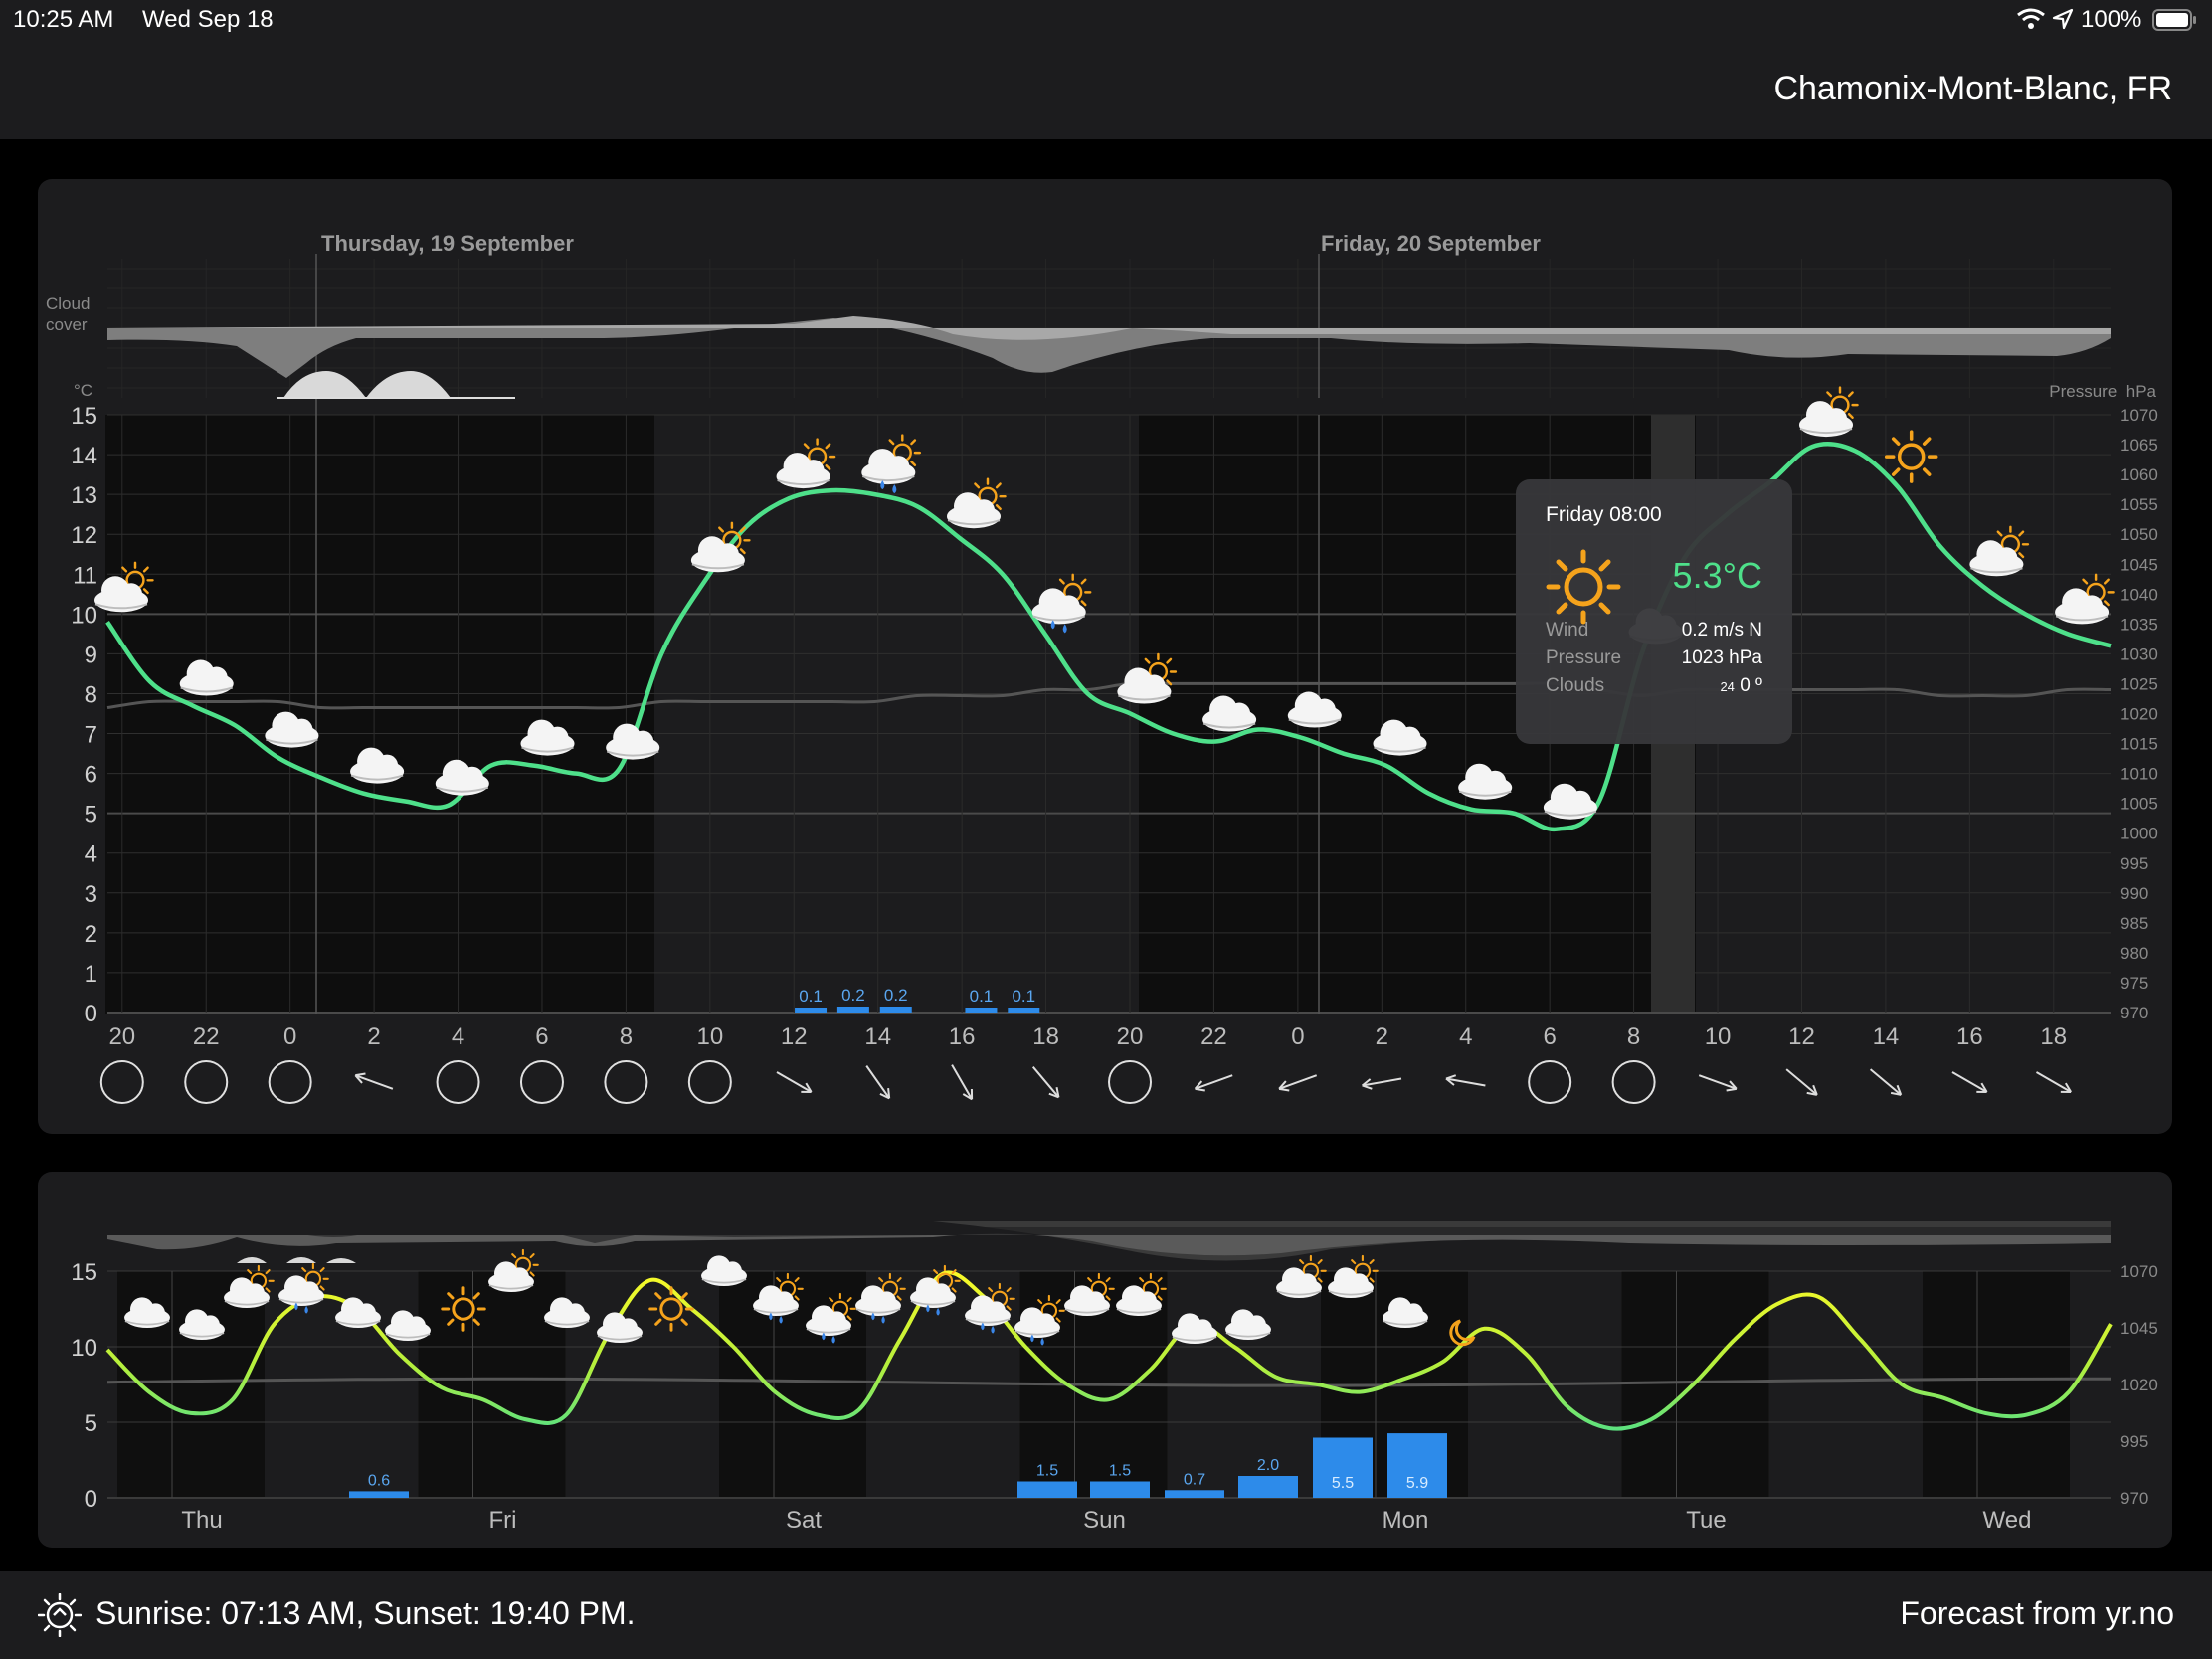  I want to click on pressure-tick-label: 1045, so click(2139, 564).